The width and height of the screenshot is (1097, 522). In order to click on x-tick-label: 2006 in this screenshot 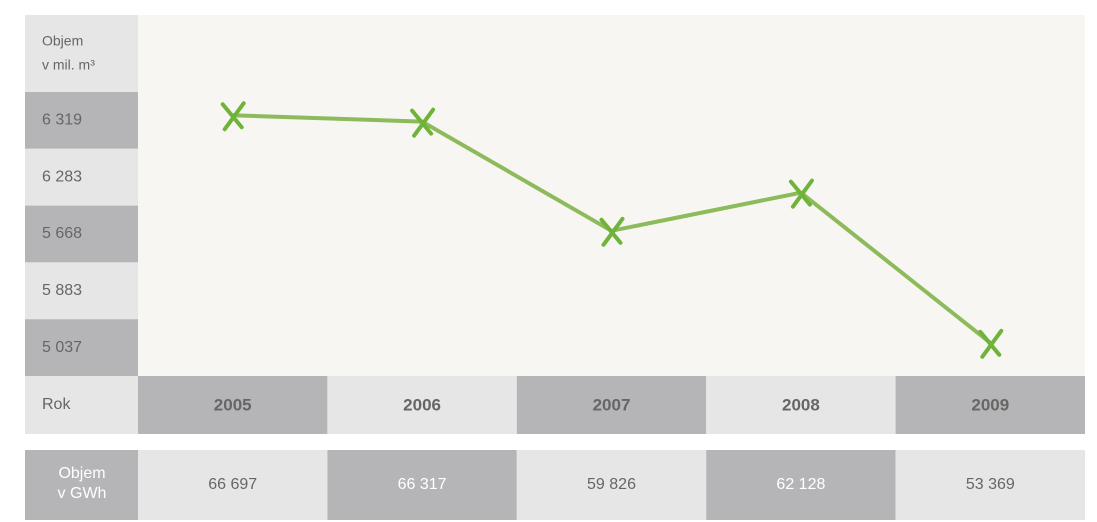, I will do `click(422, 404)`.